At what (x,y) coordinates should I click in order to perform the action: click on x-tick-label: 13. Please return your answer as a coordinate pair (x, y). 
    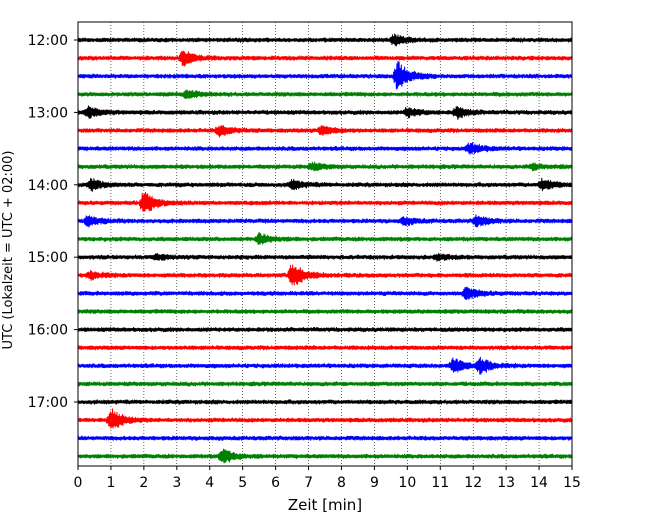
    Looking at the image, I should click on (506, 483).